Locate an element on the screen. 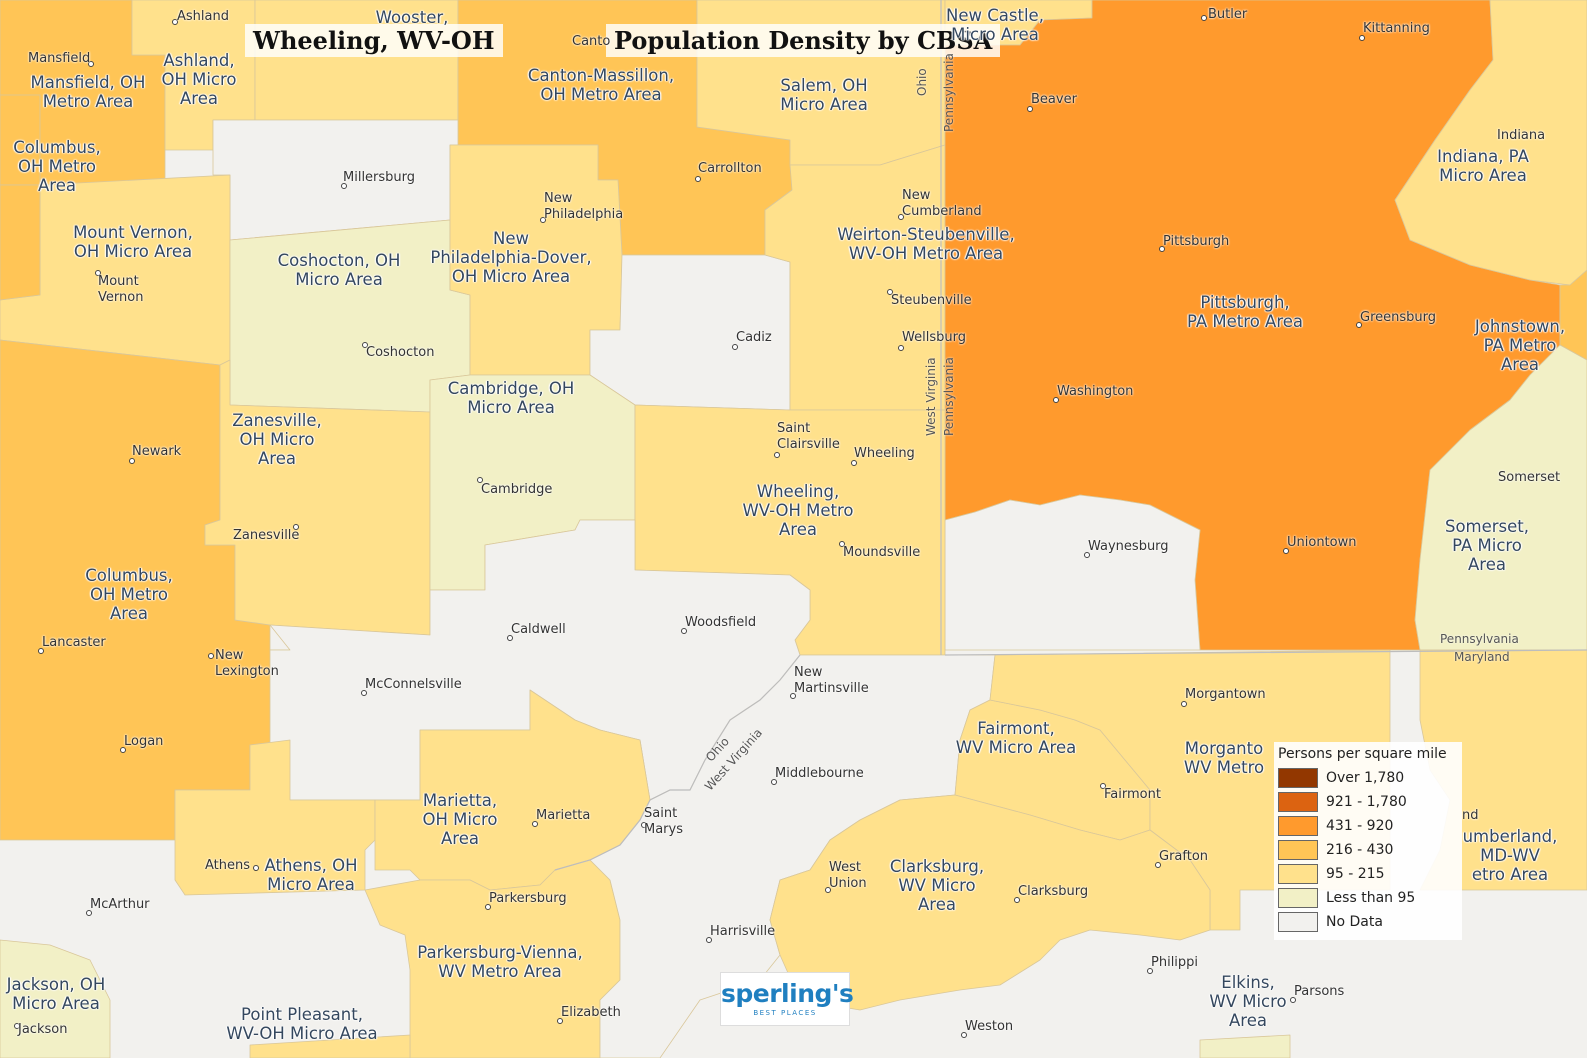 The height and width of the screenshot is (1058, 1587). legend-label: Over 1,780 is located at coordinates (1365, 778).